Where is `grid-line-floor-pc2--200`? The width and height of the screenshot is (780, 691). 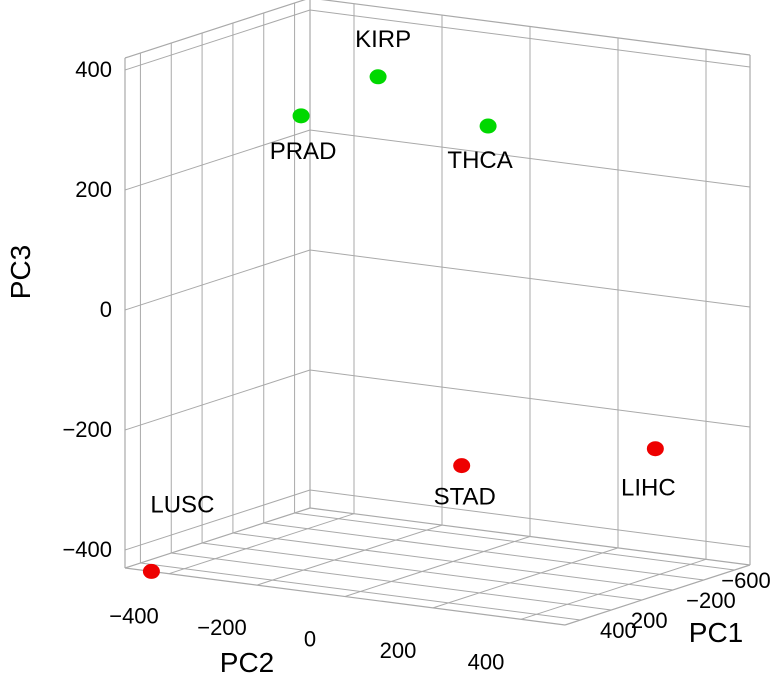 grid-line-floor-pc2--200 is located at coordinates (349, 555).